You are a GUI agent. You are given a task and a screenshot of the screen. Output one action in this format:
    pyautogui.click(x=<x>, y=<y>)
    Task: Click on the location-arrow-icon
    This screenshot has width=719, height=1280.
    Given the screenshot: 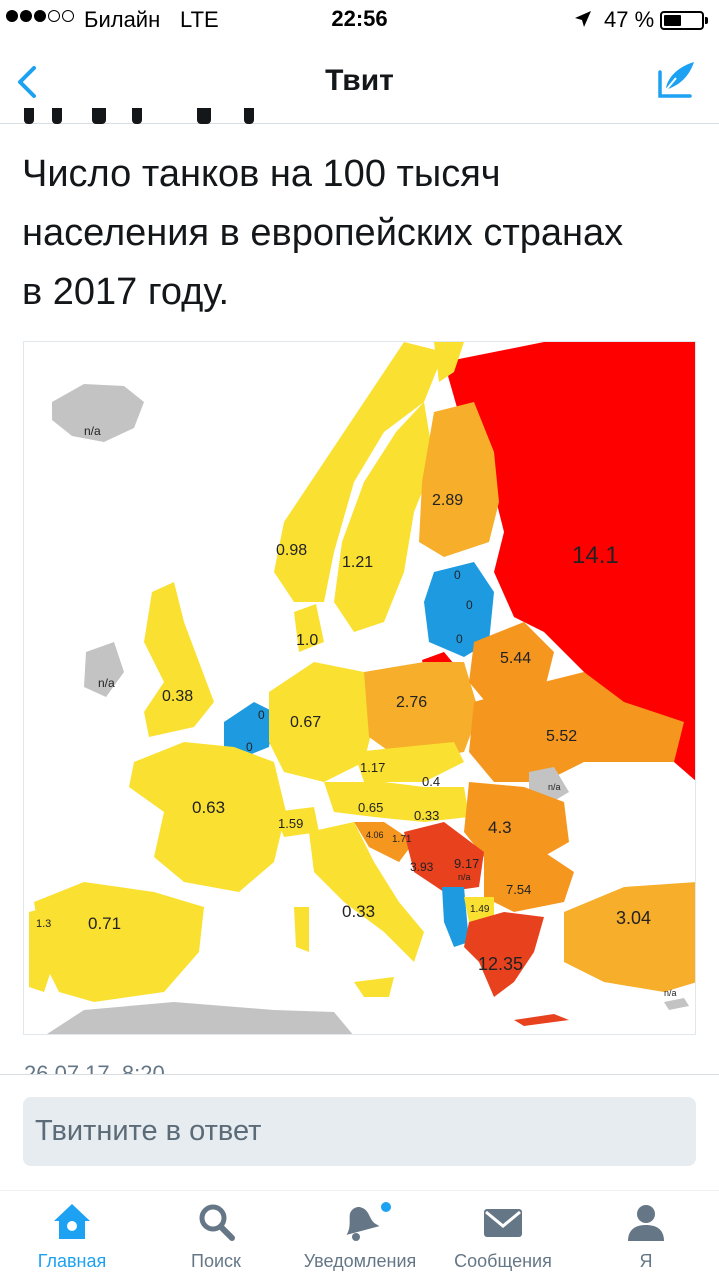 What is the action you would take?
    pyautogui.click(x=583, y=19)
    